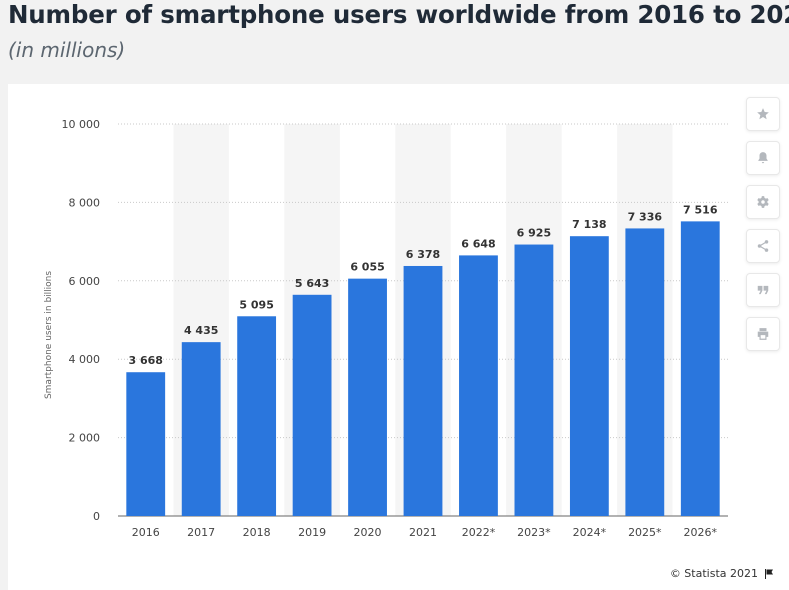  I want to click on x-tick-label: 2020, so click(368, 532).